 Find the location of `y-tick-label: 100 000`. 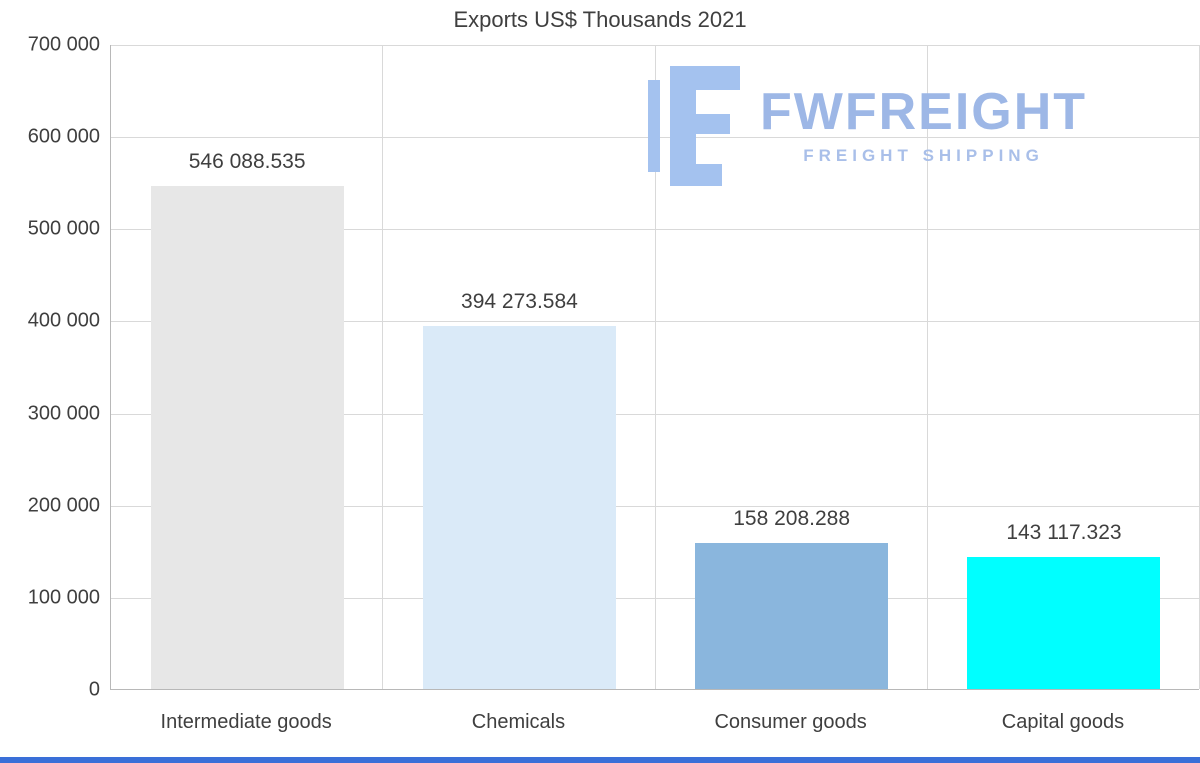

y-tick-label: 100 000 is located at coordinates (63, 597).